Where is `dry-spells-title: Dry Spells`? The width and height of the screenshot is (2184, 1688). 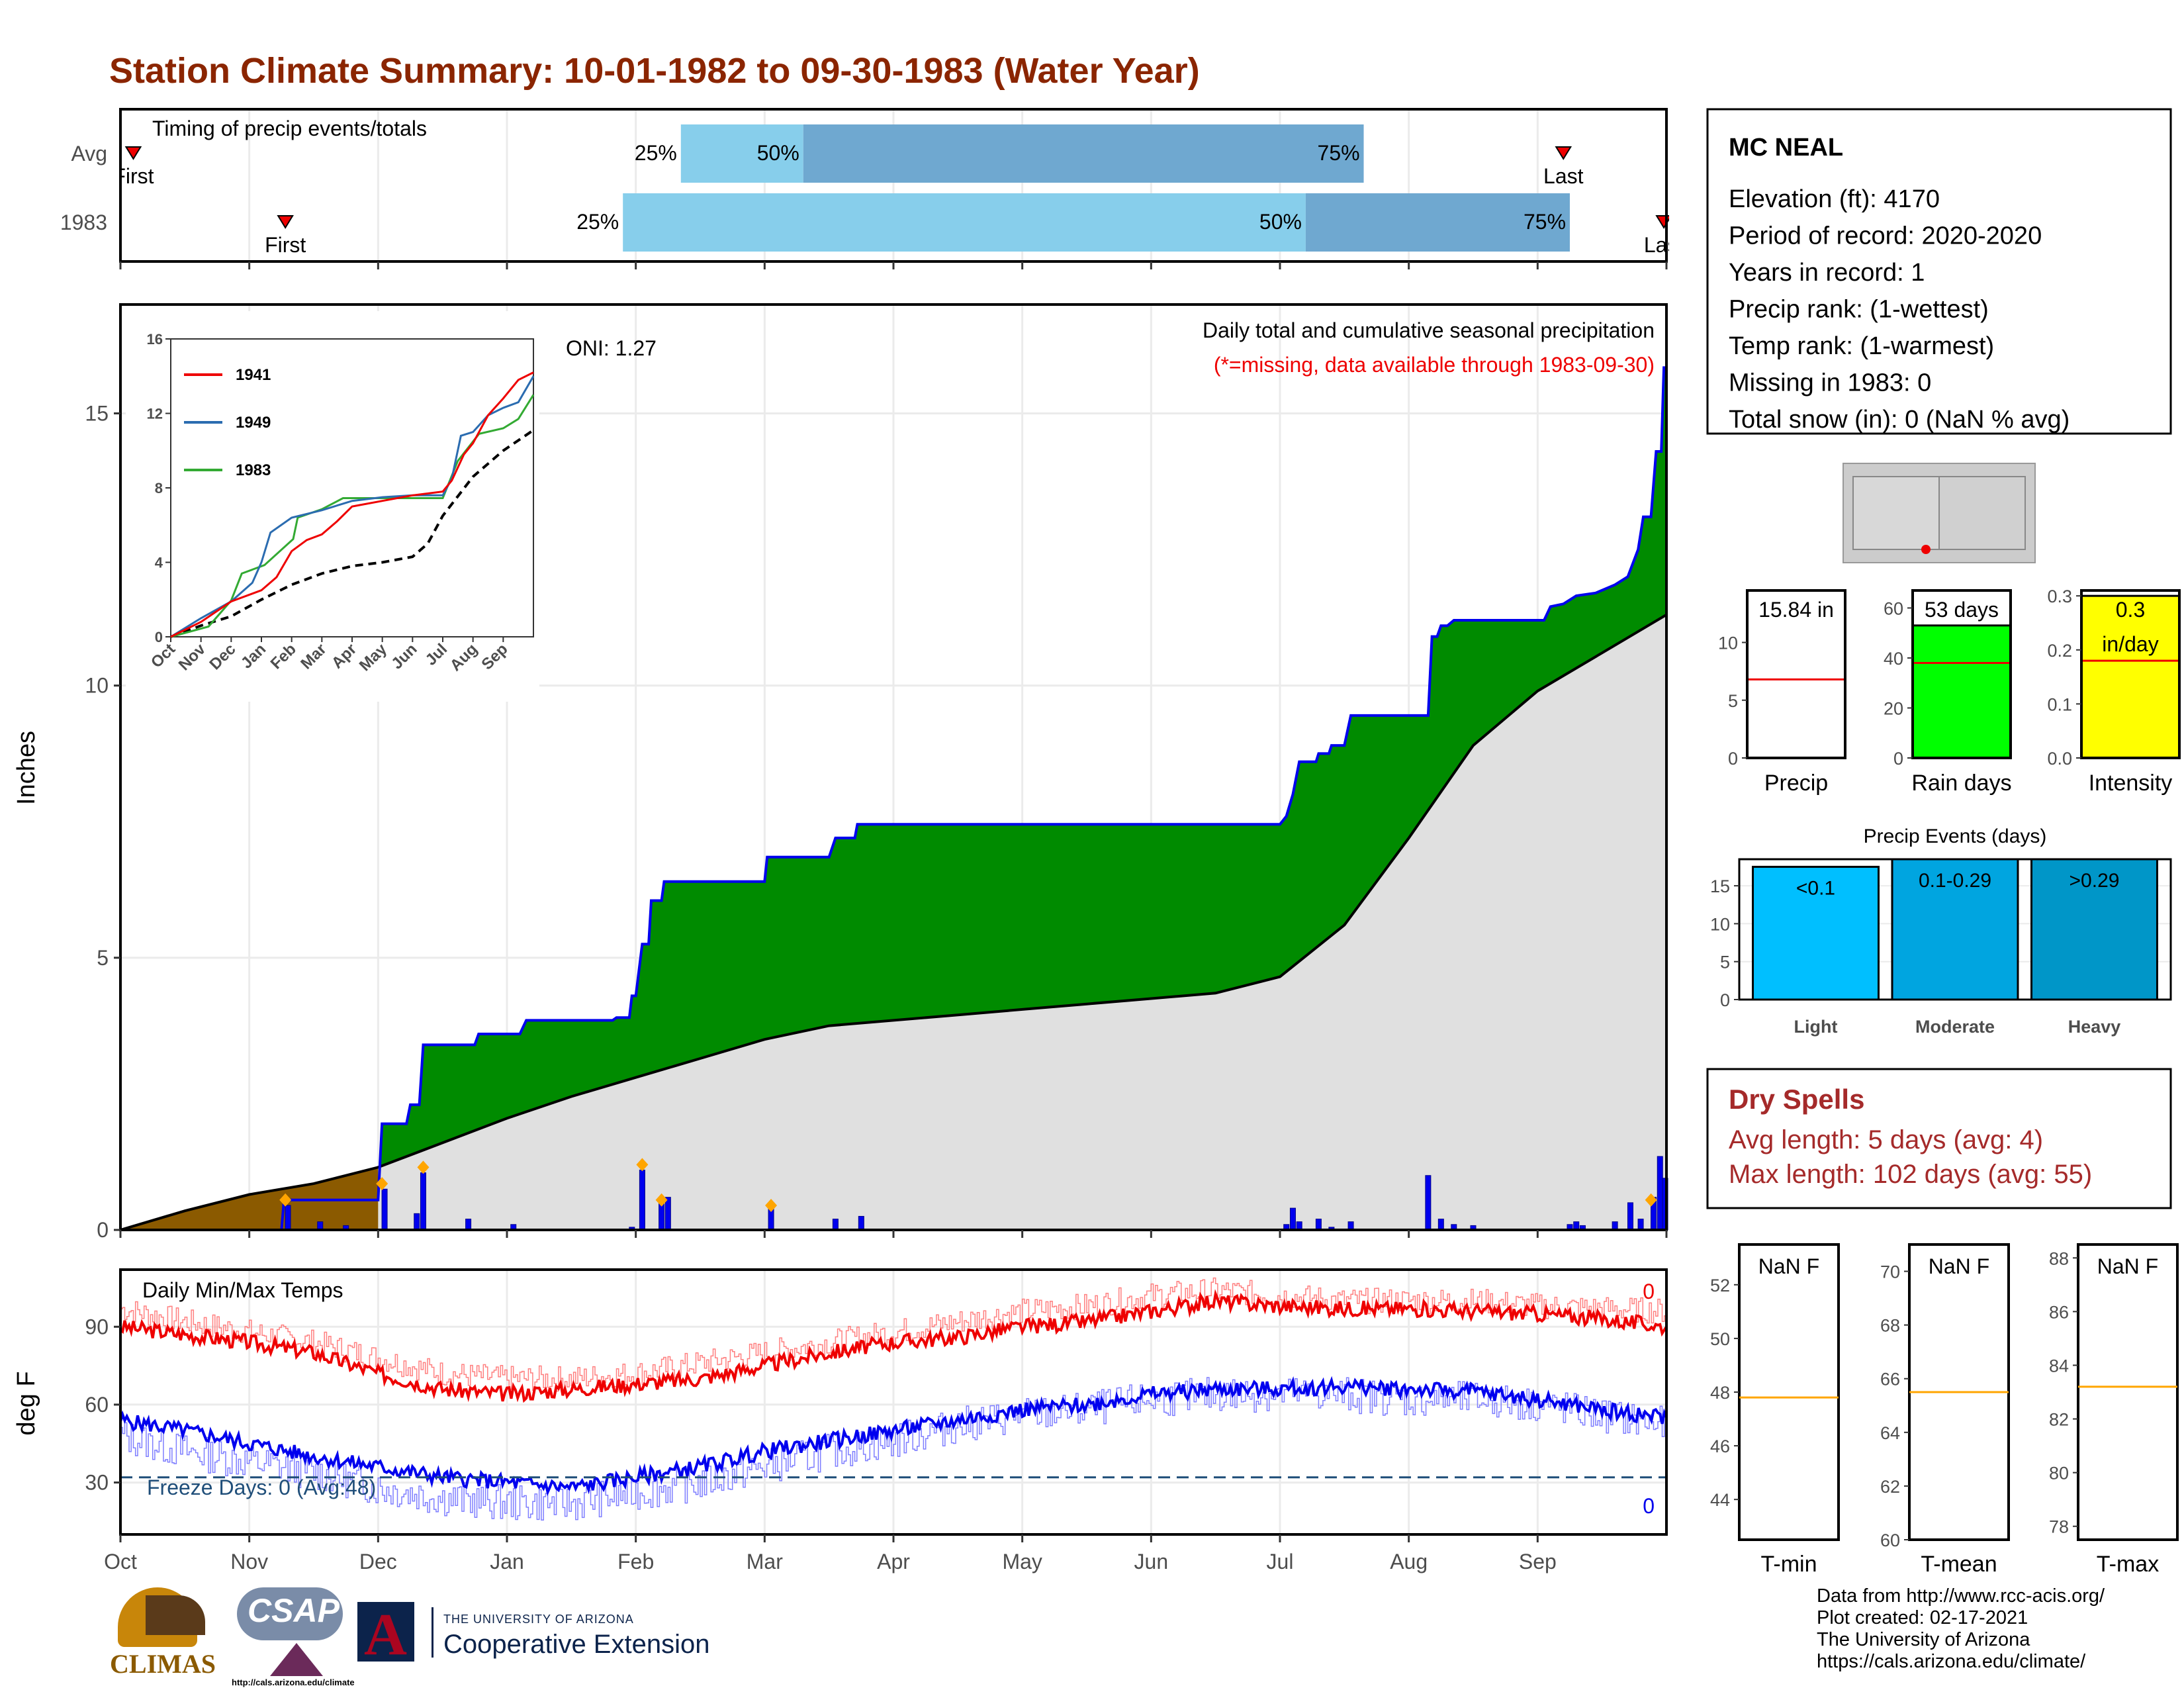
dry-spells-title: Dry Spells is located at coordinates (1797, 1099).